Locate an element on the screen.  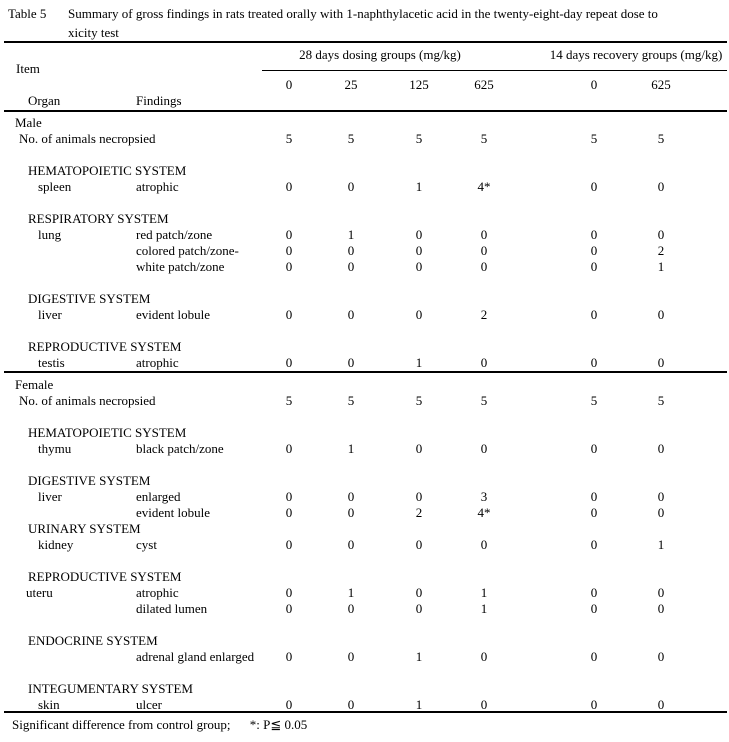
animal-count-row: No. of animals necropsied 5 5 5 5 5 5 is located at coordinates (364, 401).